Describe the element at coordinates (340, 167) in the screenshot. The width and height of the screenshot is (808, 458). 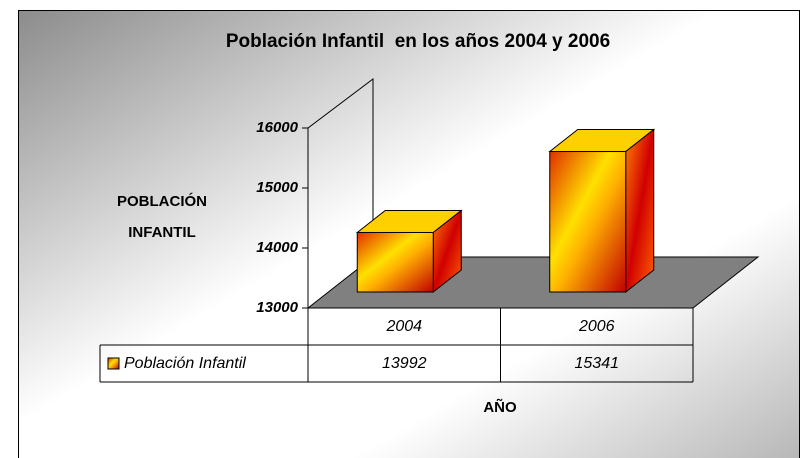
I see `back-wall` at that location.